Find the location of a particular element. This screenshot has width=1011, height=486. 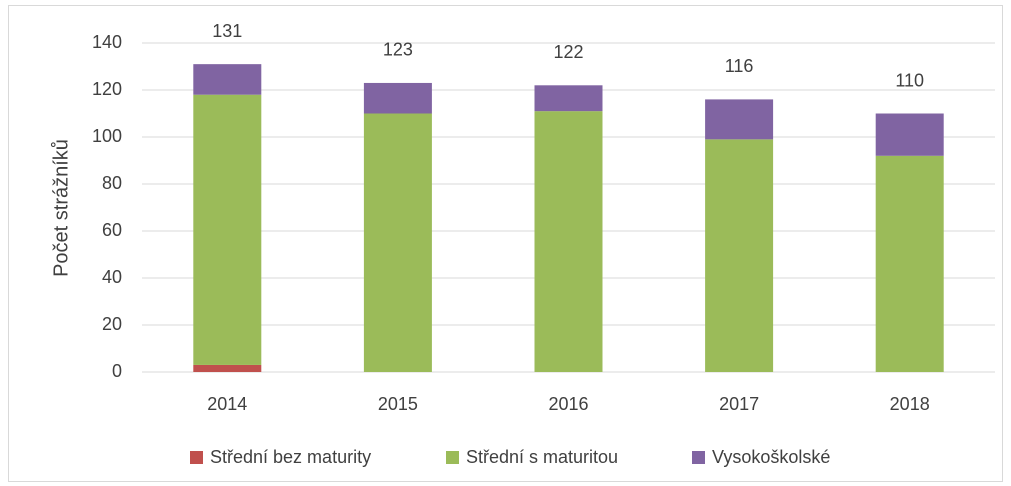

y-tick-label: 0 is located at coordinates (117, 371).